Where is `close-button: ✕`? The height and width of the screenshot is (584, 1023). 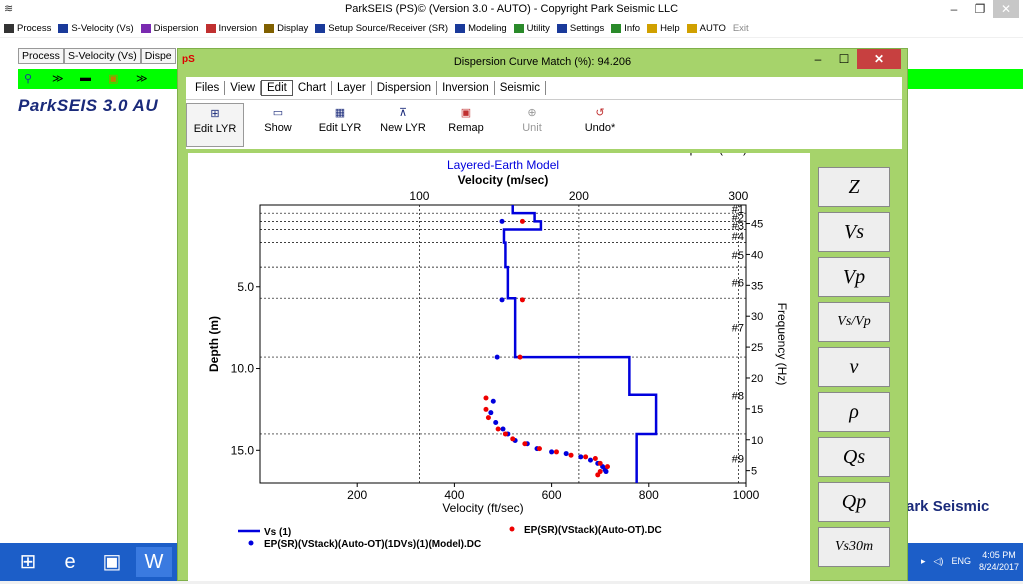
close-button: ✕ is located at coordinates (1006, 9).